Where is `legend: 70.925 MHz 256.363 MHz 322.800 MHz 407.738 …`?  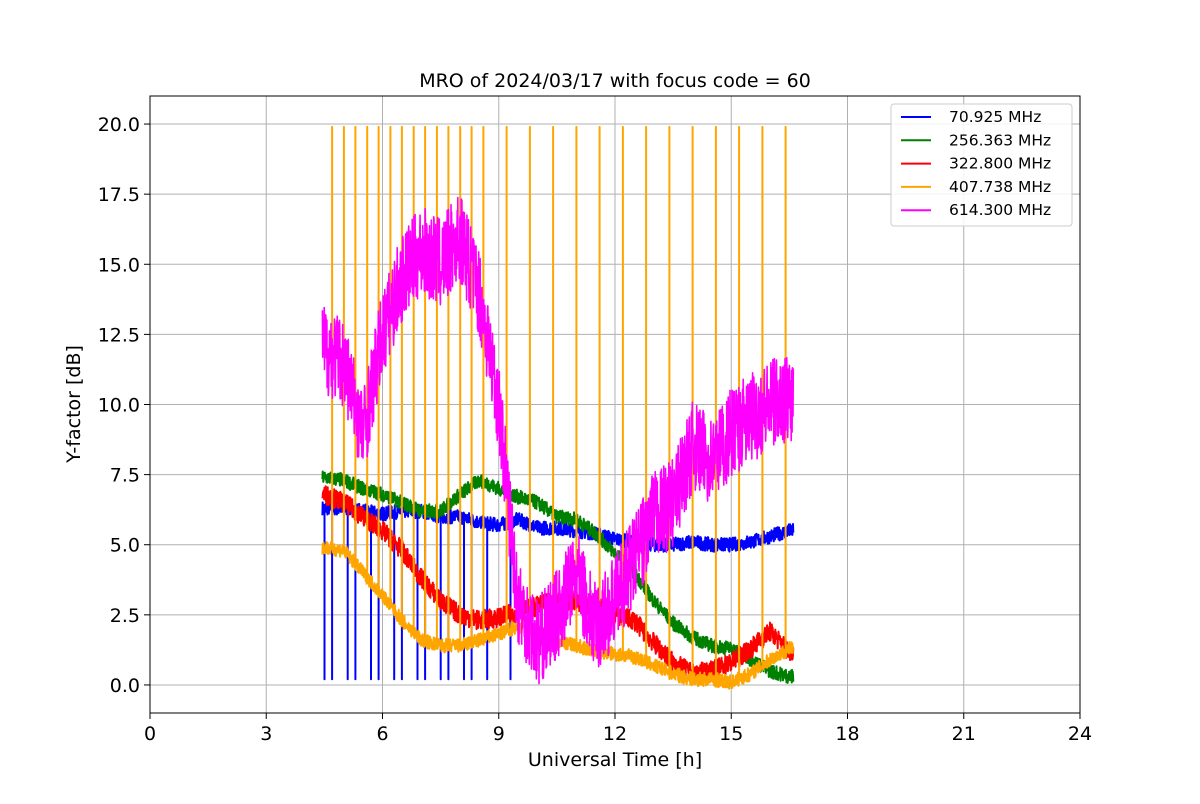 legend: 70.925 MHz 256.363 MHz 322.800 MHz 407.738 … is located at coordinates (981, 165).